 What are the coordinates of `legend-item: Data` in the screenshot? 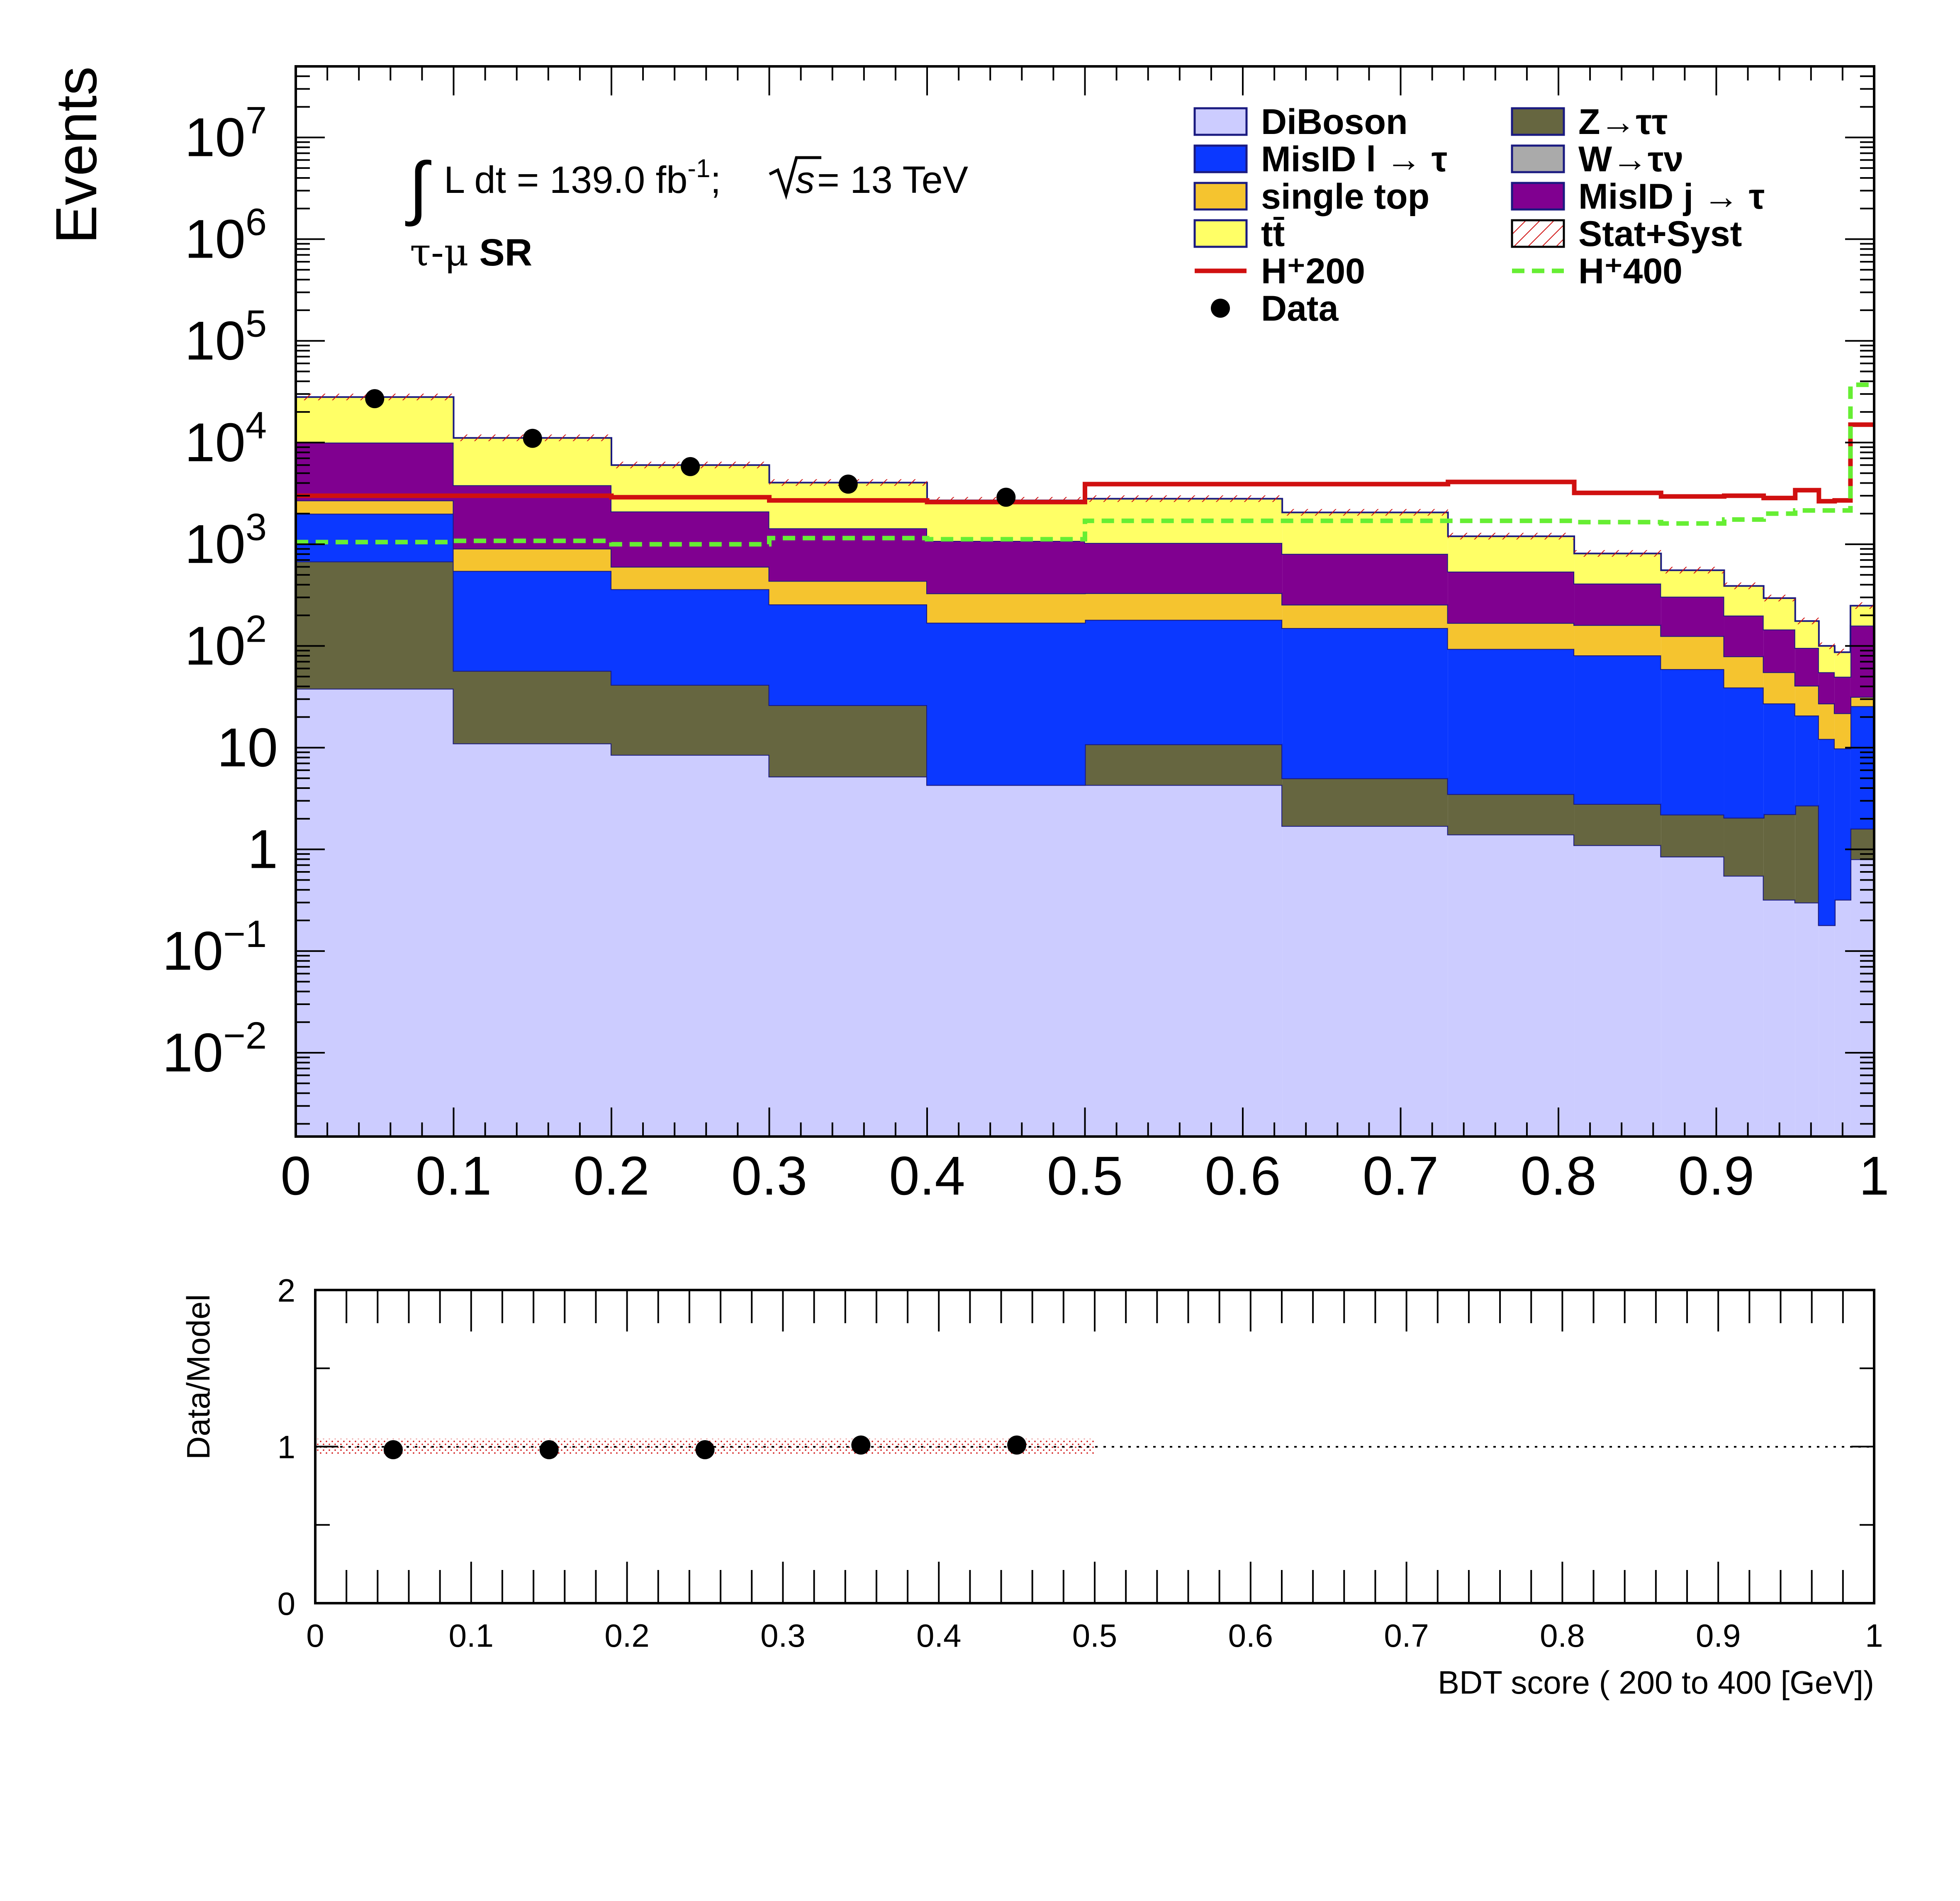 It's located at (1275, 309).